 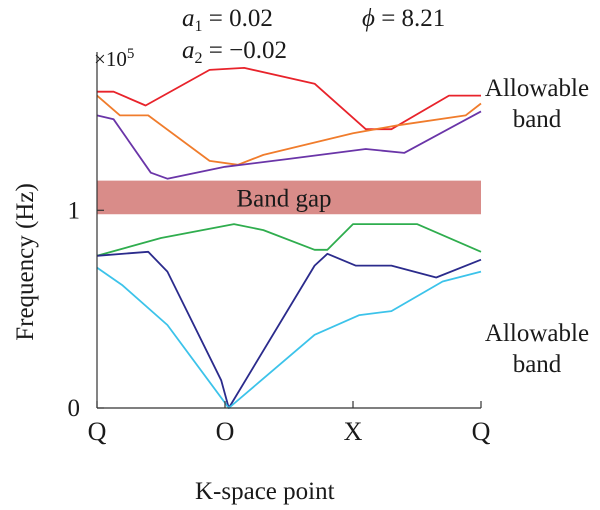 I want to click on x-tick-label-2: X, so click(x=353, y=431).